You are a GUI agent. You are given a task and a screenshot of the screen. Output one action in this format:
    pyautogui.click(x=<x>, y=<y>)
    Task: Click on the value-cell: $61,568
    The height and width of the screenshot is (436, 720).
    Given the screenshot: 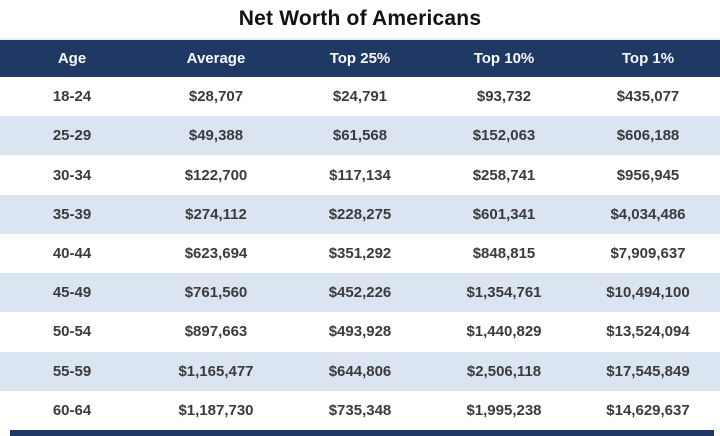 What is the action you would take?
    pyautogui.click(x=360, y=136)
    